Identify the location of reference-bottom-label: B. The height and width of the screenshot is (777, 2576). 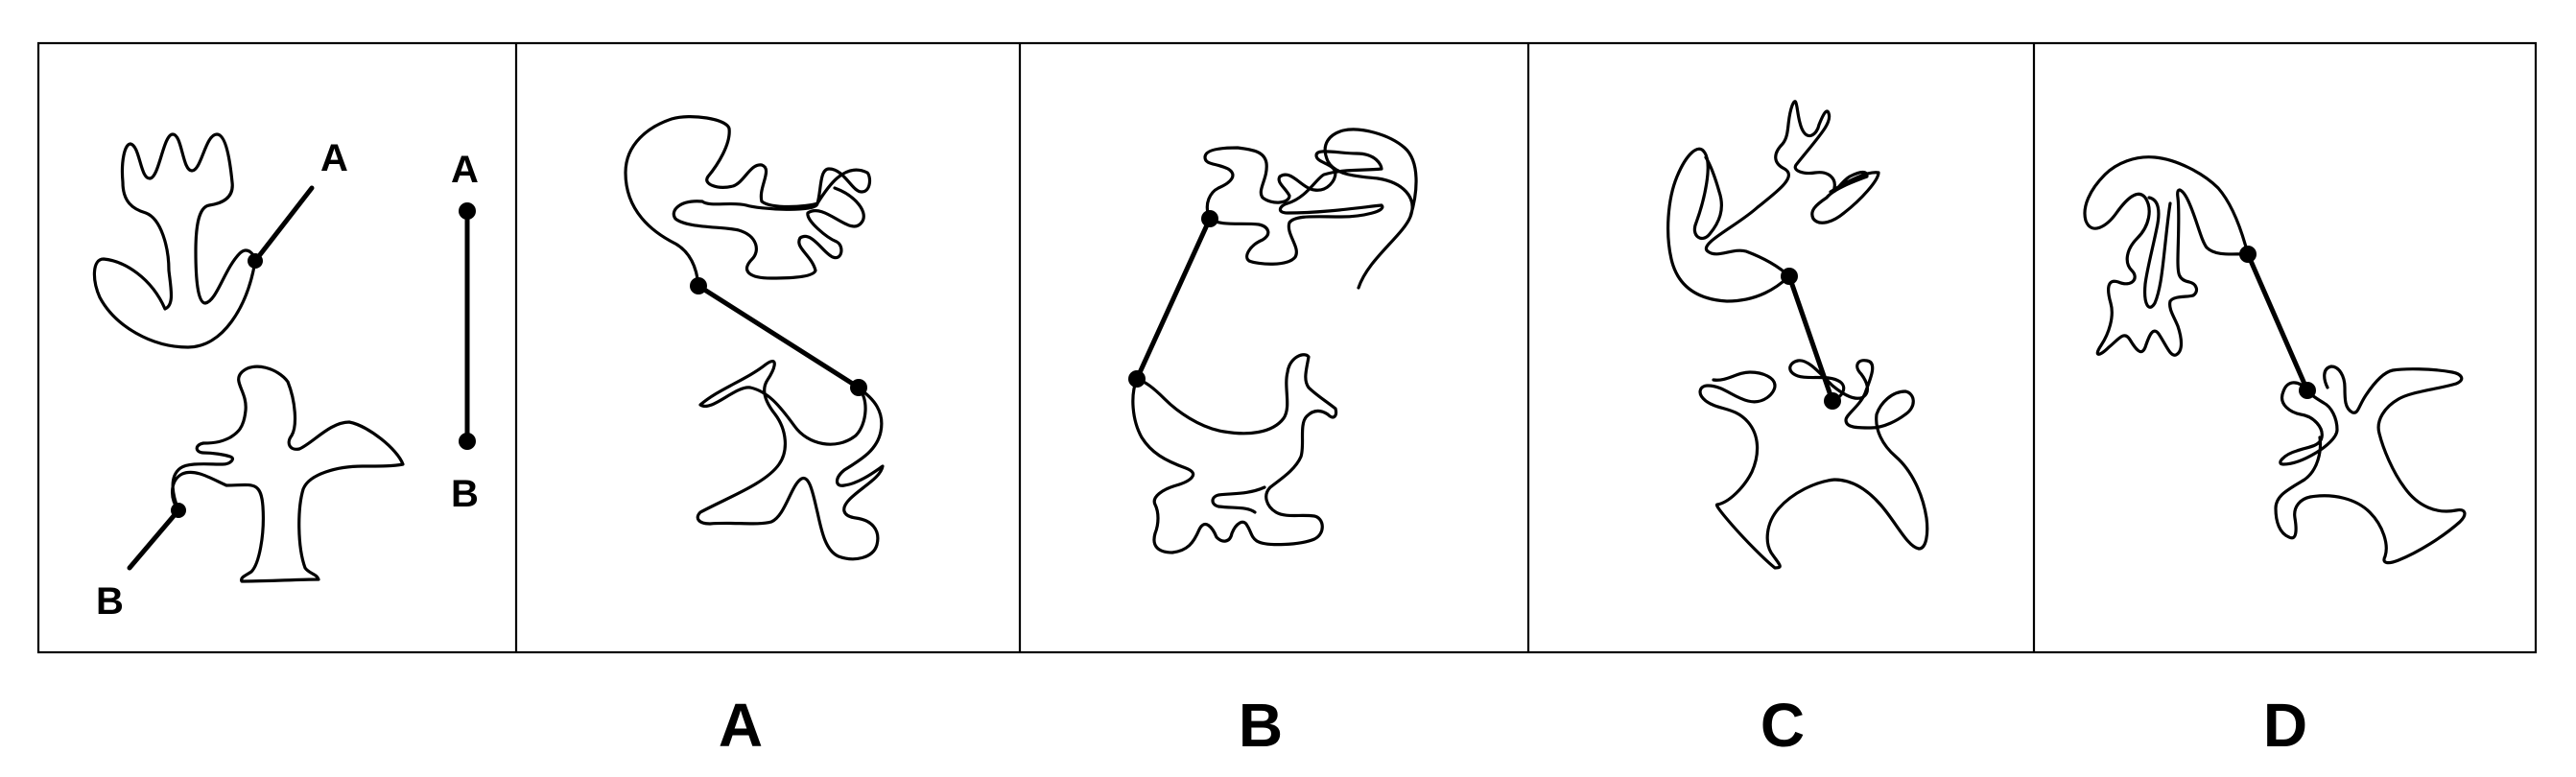
(465, 494).